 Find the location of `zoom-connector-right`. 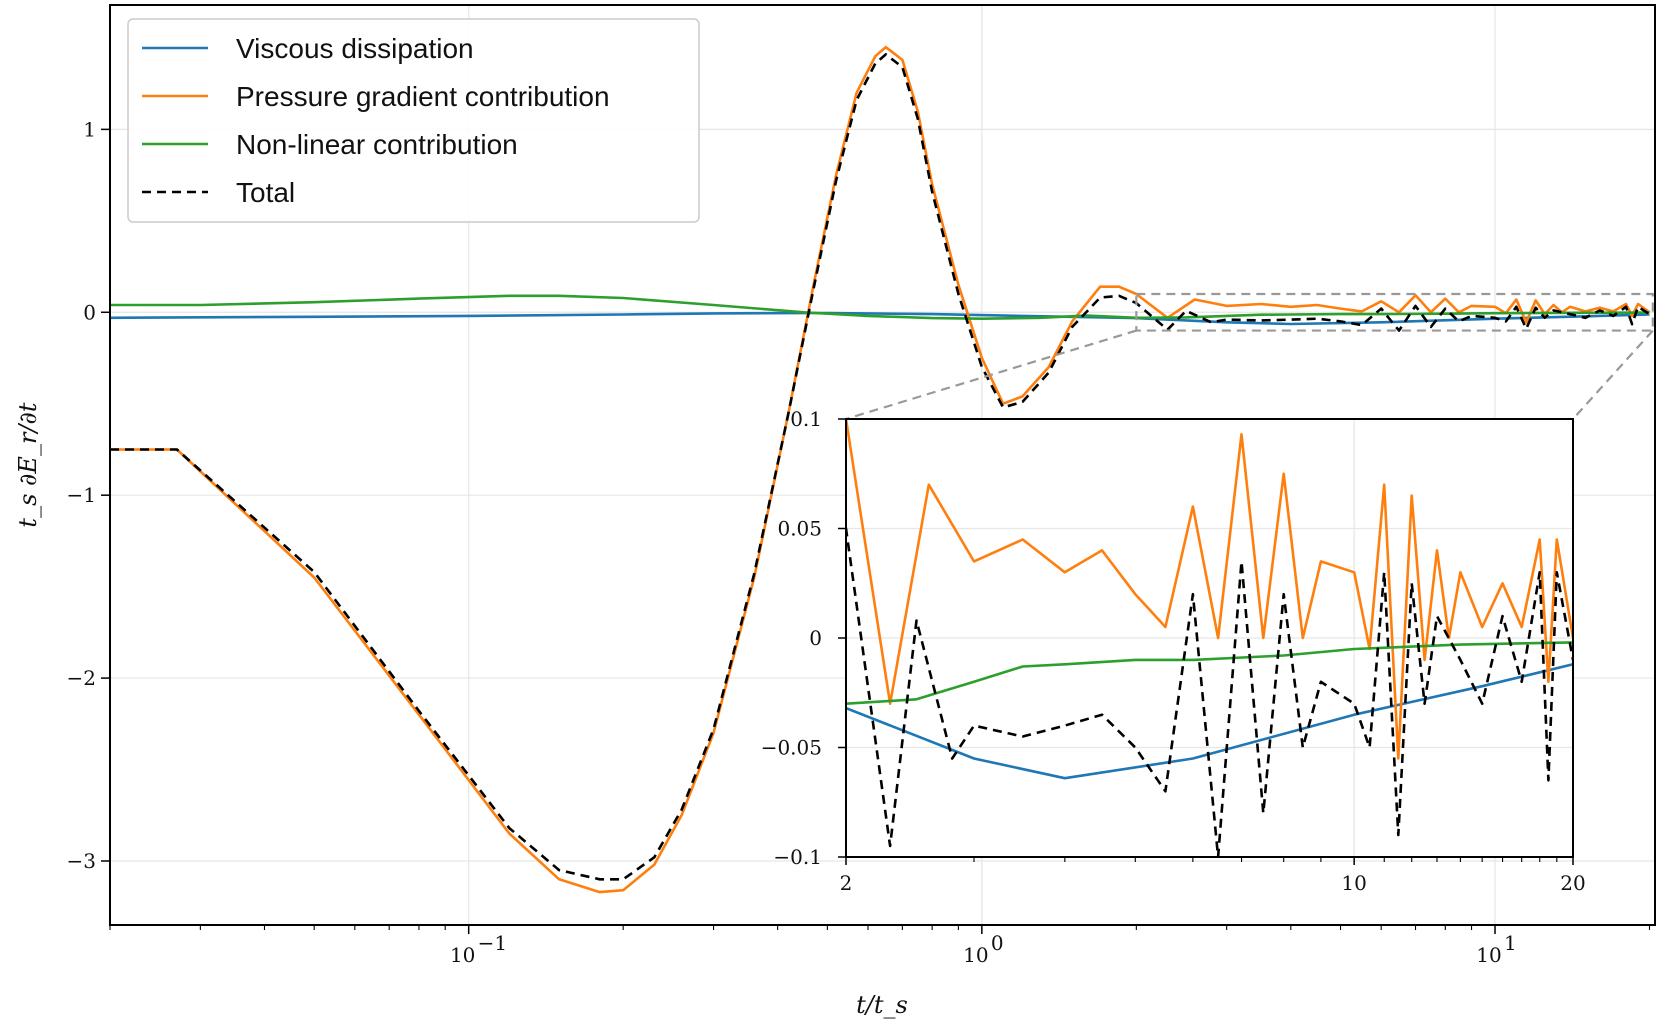

zoom-connector-right is located at coordinates (1613, 374).